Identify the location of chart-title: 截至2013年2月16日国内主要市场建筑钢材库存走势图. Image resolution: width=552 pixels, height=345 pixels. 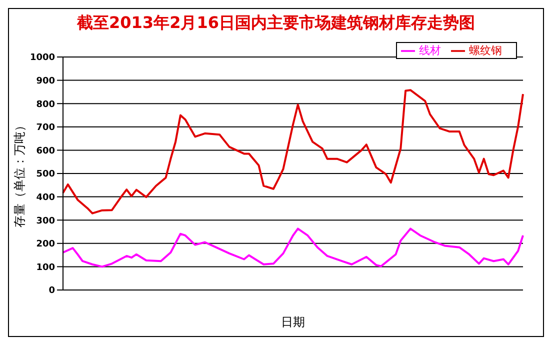
(276, 23).